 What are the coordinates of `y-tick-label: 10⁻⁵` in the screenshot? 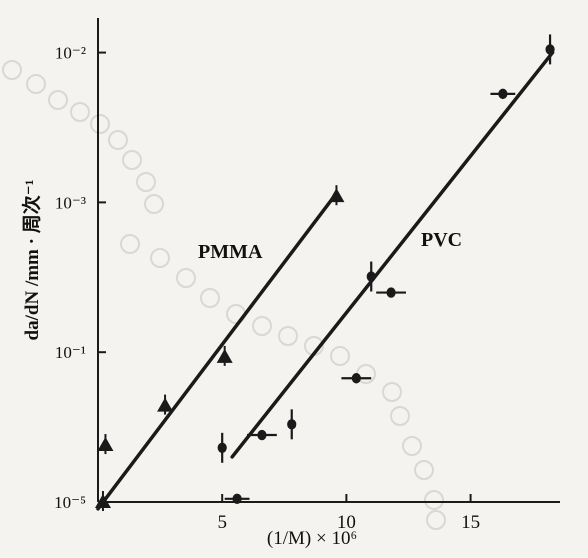 It's located at (70, 502).